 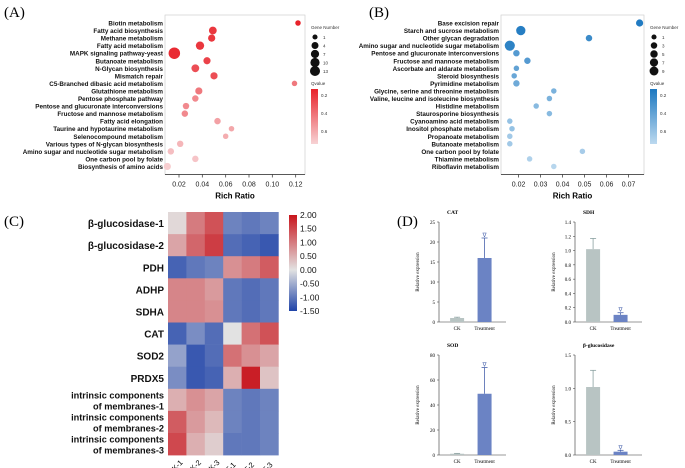 I want to click on term-label: Pyrimidine metabolism, so click(x=464, y=84).